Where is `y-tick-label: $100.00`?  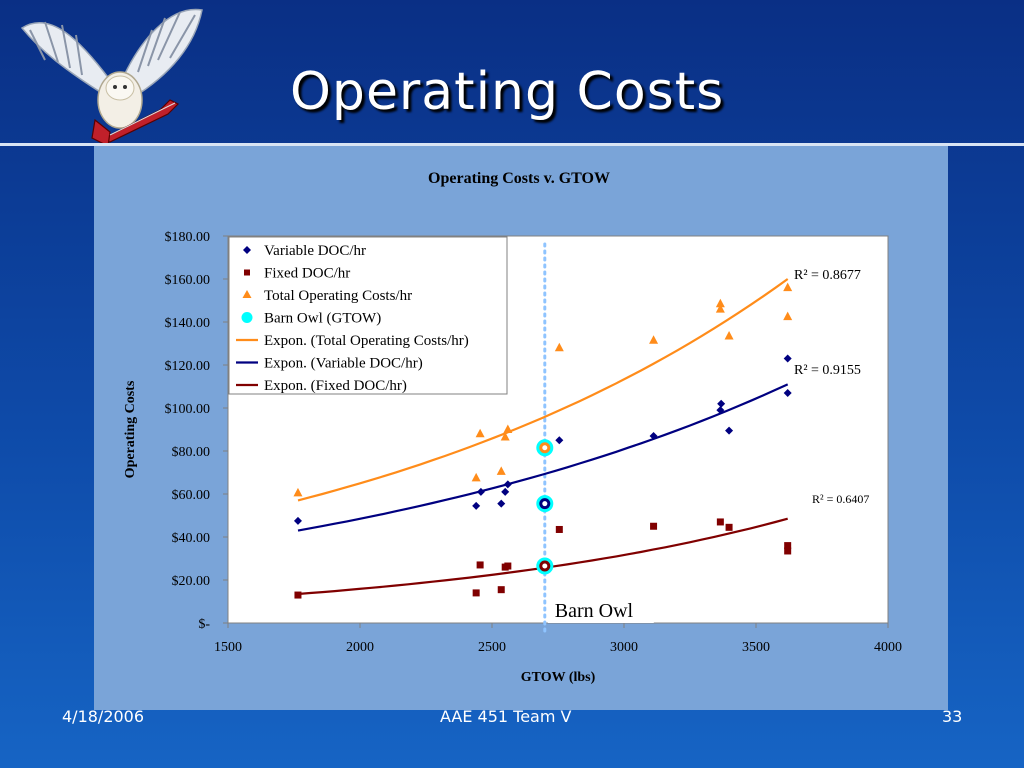
y-tick-label: $100.00 is located at coordinates (188, 409).